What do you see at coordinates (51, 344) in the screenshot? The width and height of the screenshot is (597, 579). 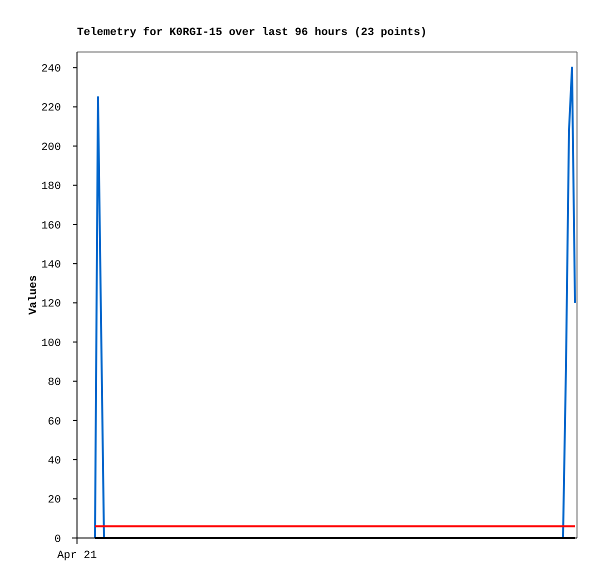 I see `y-tick-label: 100` at bounding box center [51, 344].